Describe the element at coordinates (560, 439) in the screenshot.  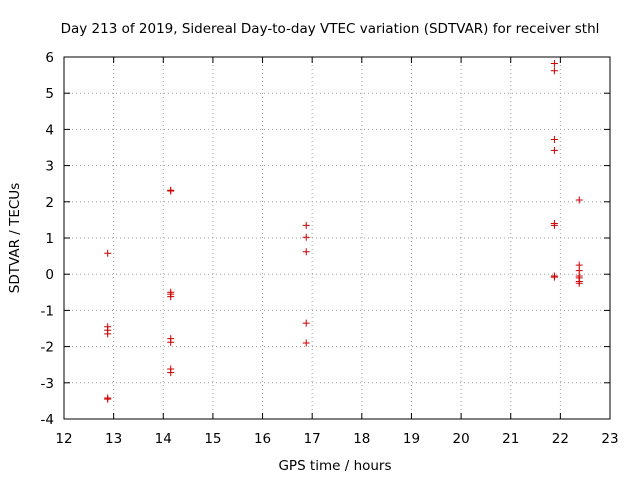
I see `x-tick-label: 22` at that location.